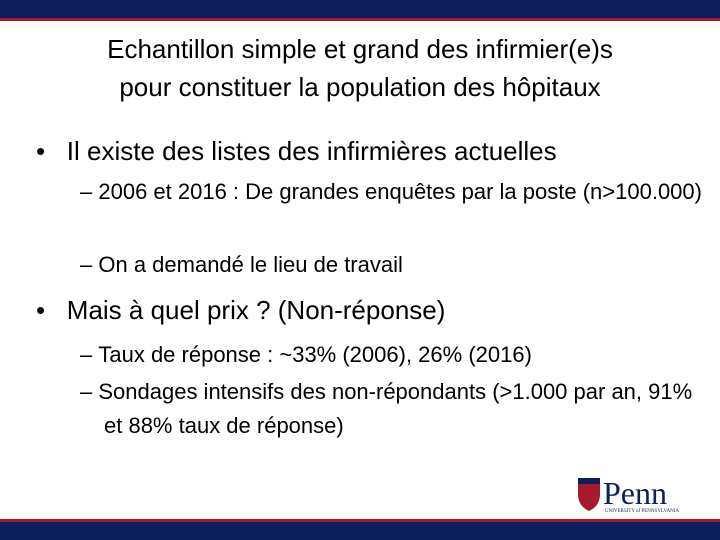 Image resolution: width=720 pixels, height=540 pixels. What do you see at coordinates (642, 511) in the screenshot?
I see `logo-subtitle: UNIVERSITY of PENNSYLVANIA` at bounding box center [642, 511].